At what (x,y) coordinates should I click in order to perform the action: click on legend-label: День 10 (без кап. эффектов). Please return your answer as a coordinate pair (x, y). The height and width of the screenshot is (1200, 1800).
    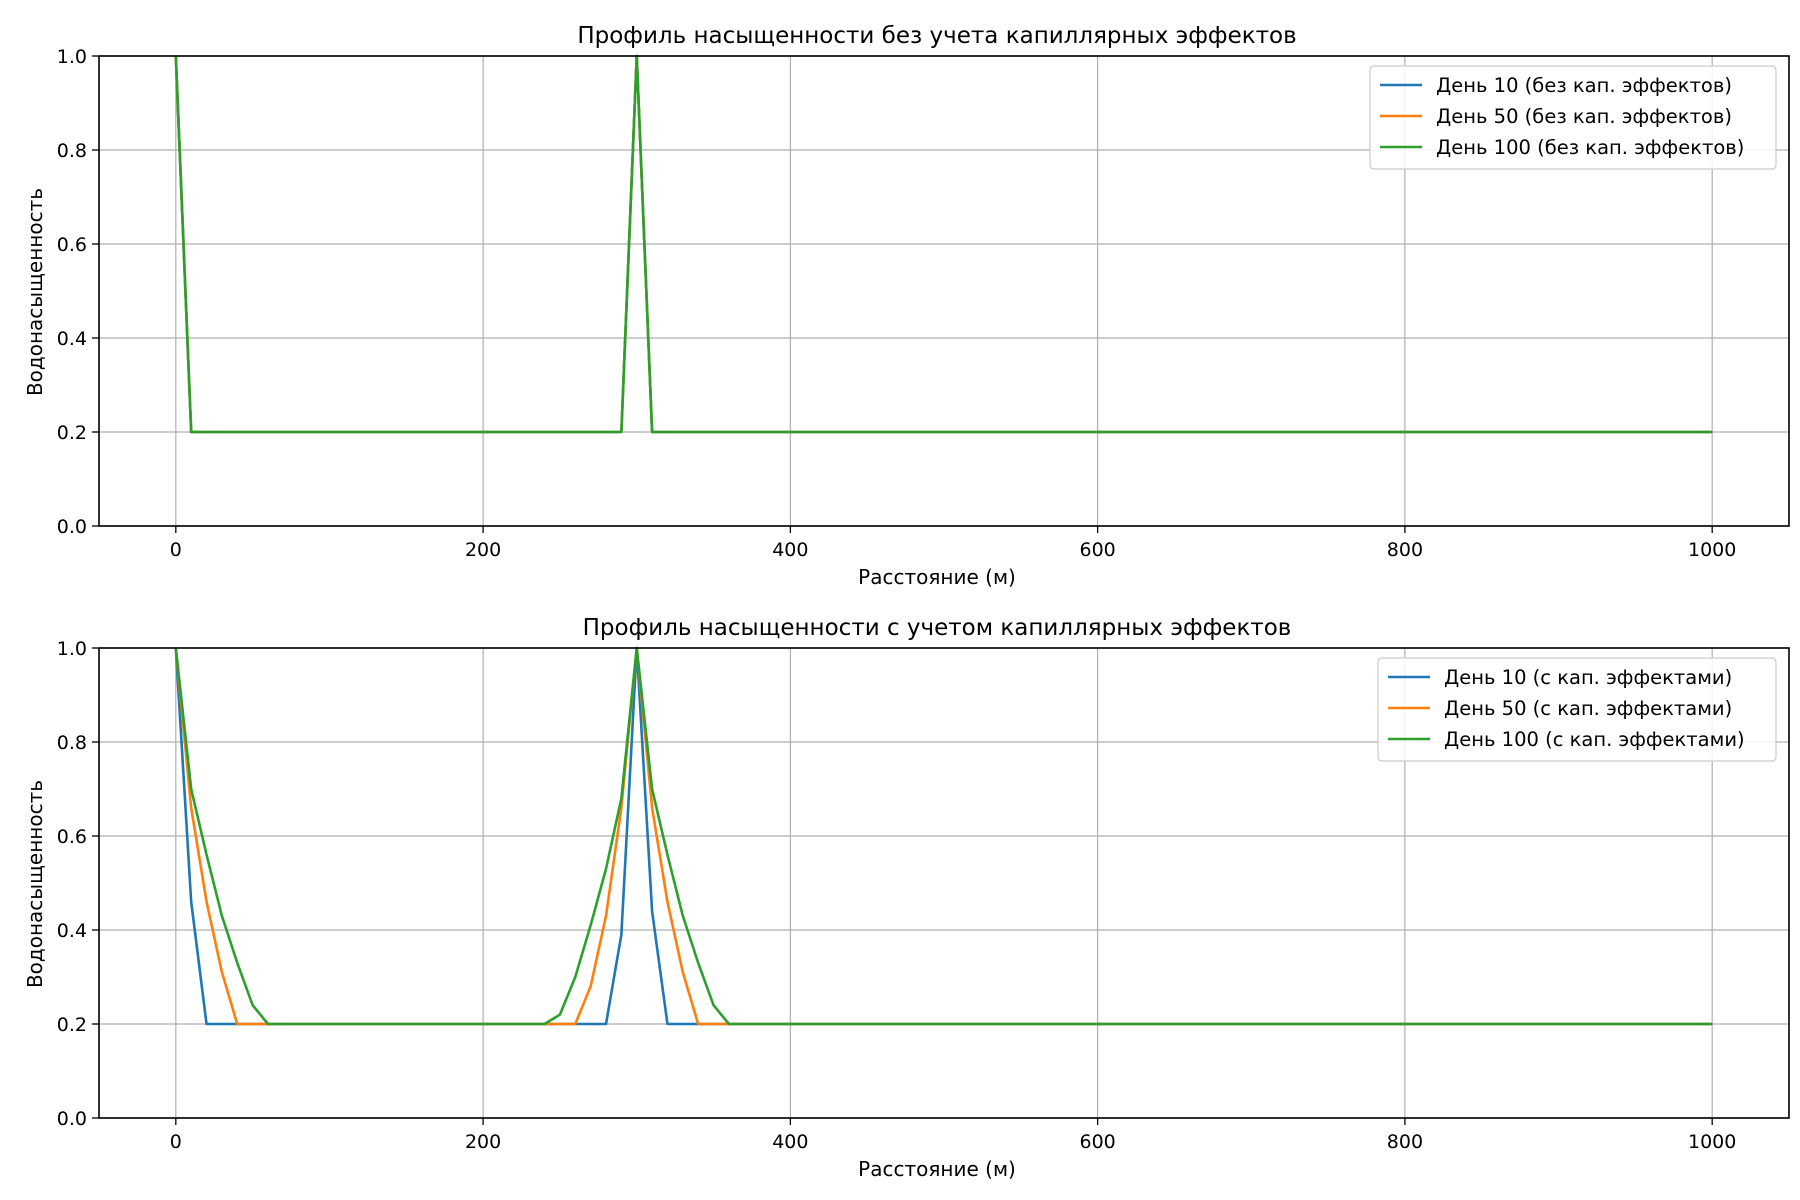
    Looking at the image, I should click on (1584, 85).